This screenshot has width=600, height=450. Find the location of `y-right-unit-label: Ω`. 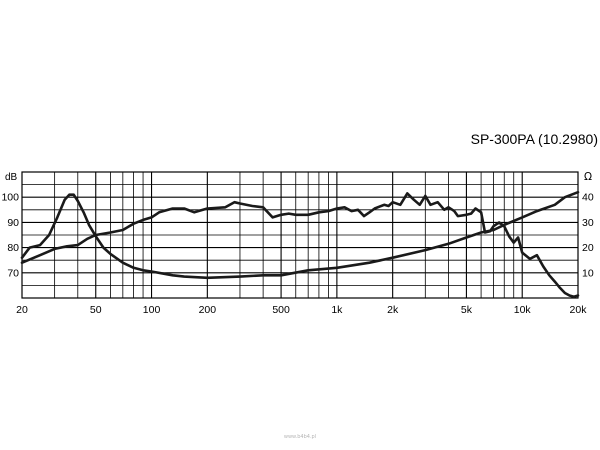

y-right-unit-label: Ω is located at coordinates (588, 177).